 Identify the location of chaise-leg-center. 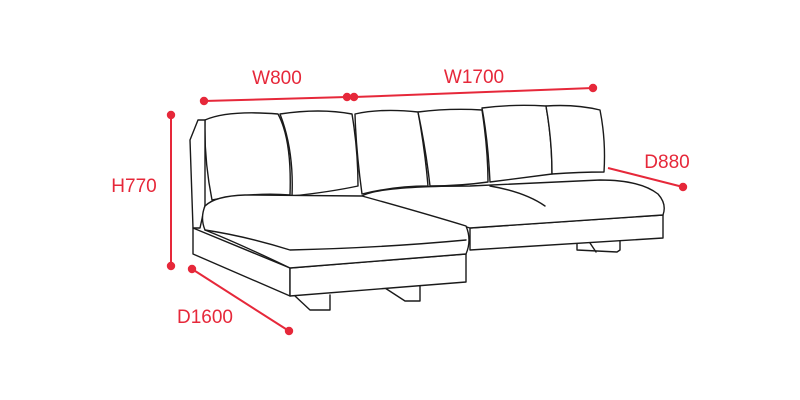
(402, 293).